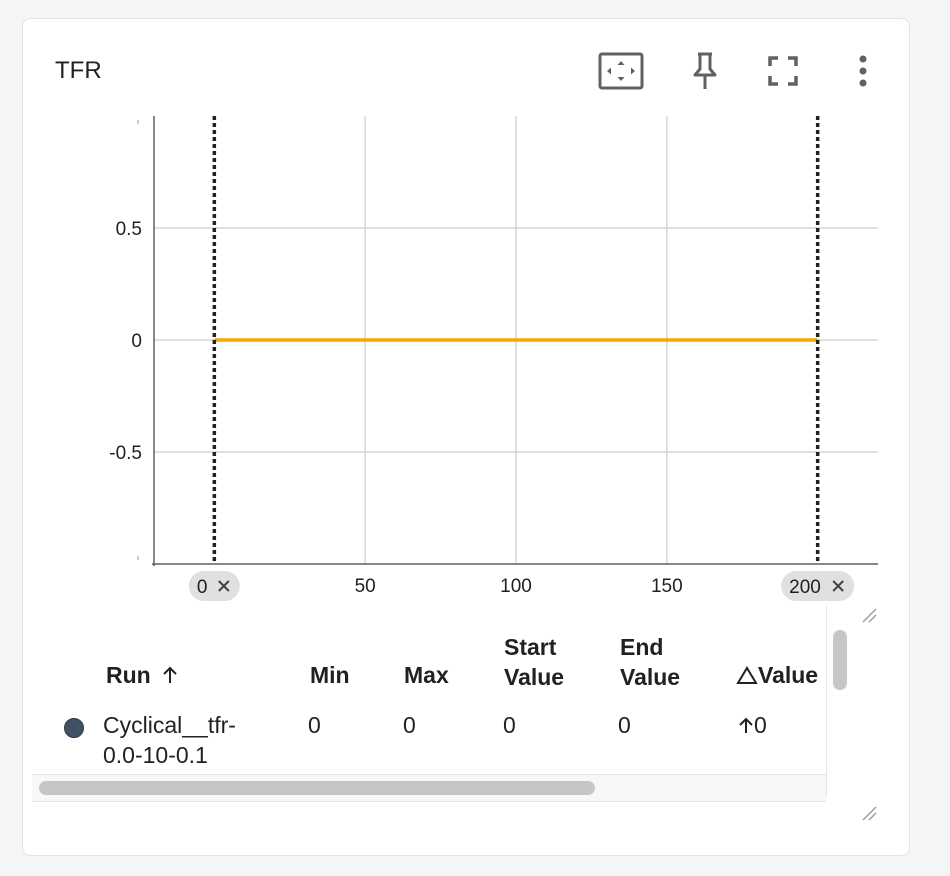 This screenshot has height=876, width=950. I want to click on col-header-start-line2: Value, so click(534, 677).